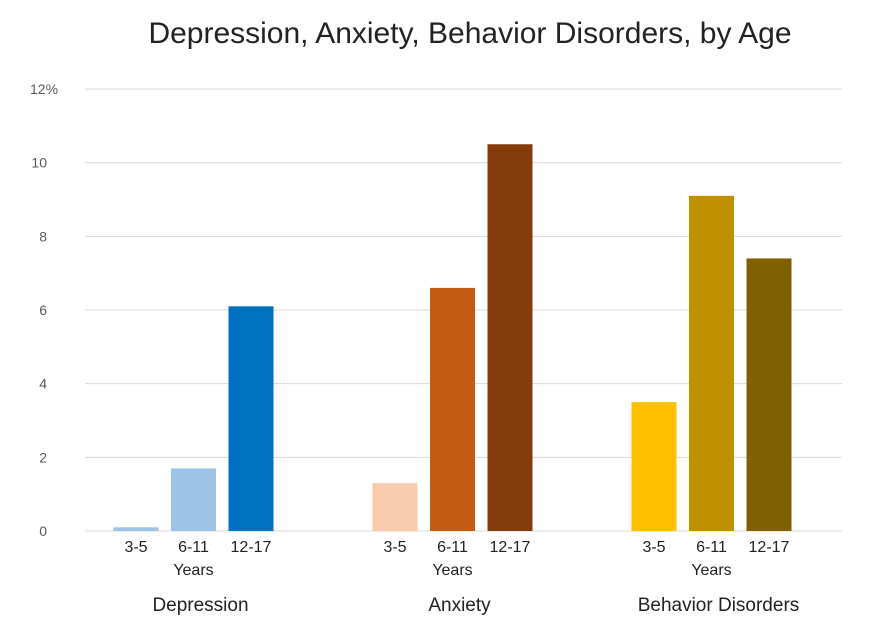 This screenshot has width=889, height=638. Describe the element at coordinates (39, 163) in the screenshot. I see `y-tick-label: 10` at that location.